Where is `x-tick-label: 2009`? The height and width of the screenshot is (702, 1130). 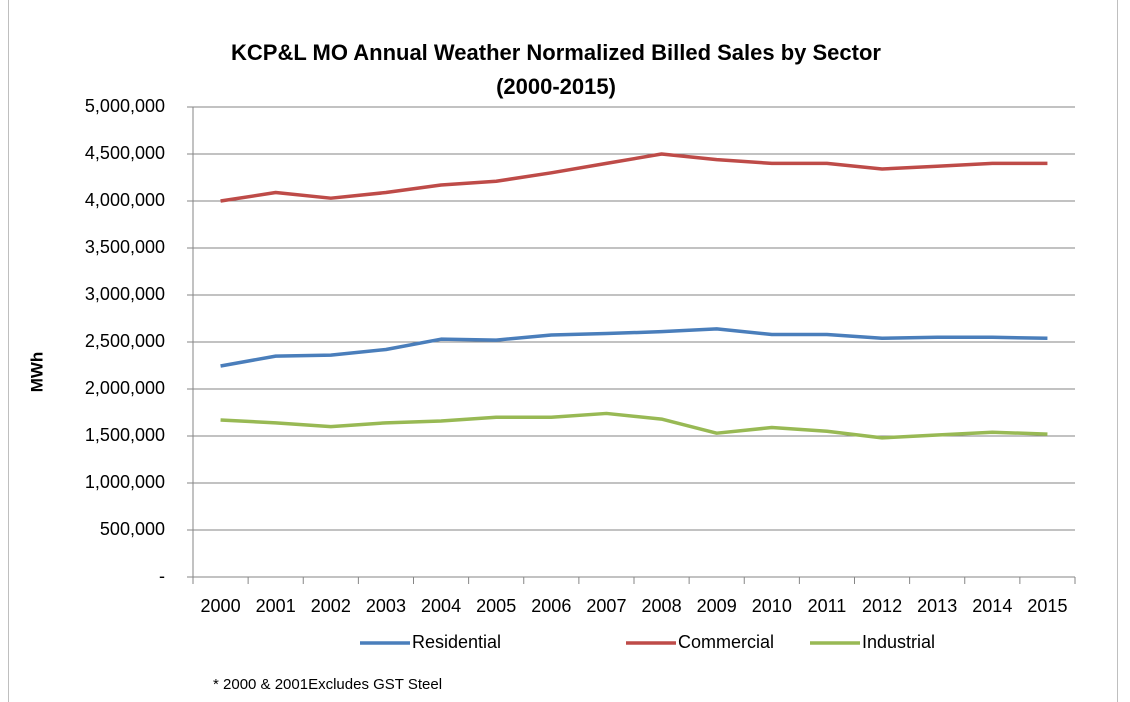 x-tick-label: 2009 is located at coordinates (717, 606).